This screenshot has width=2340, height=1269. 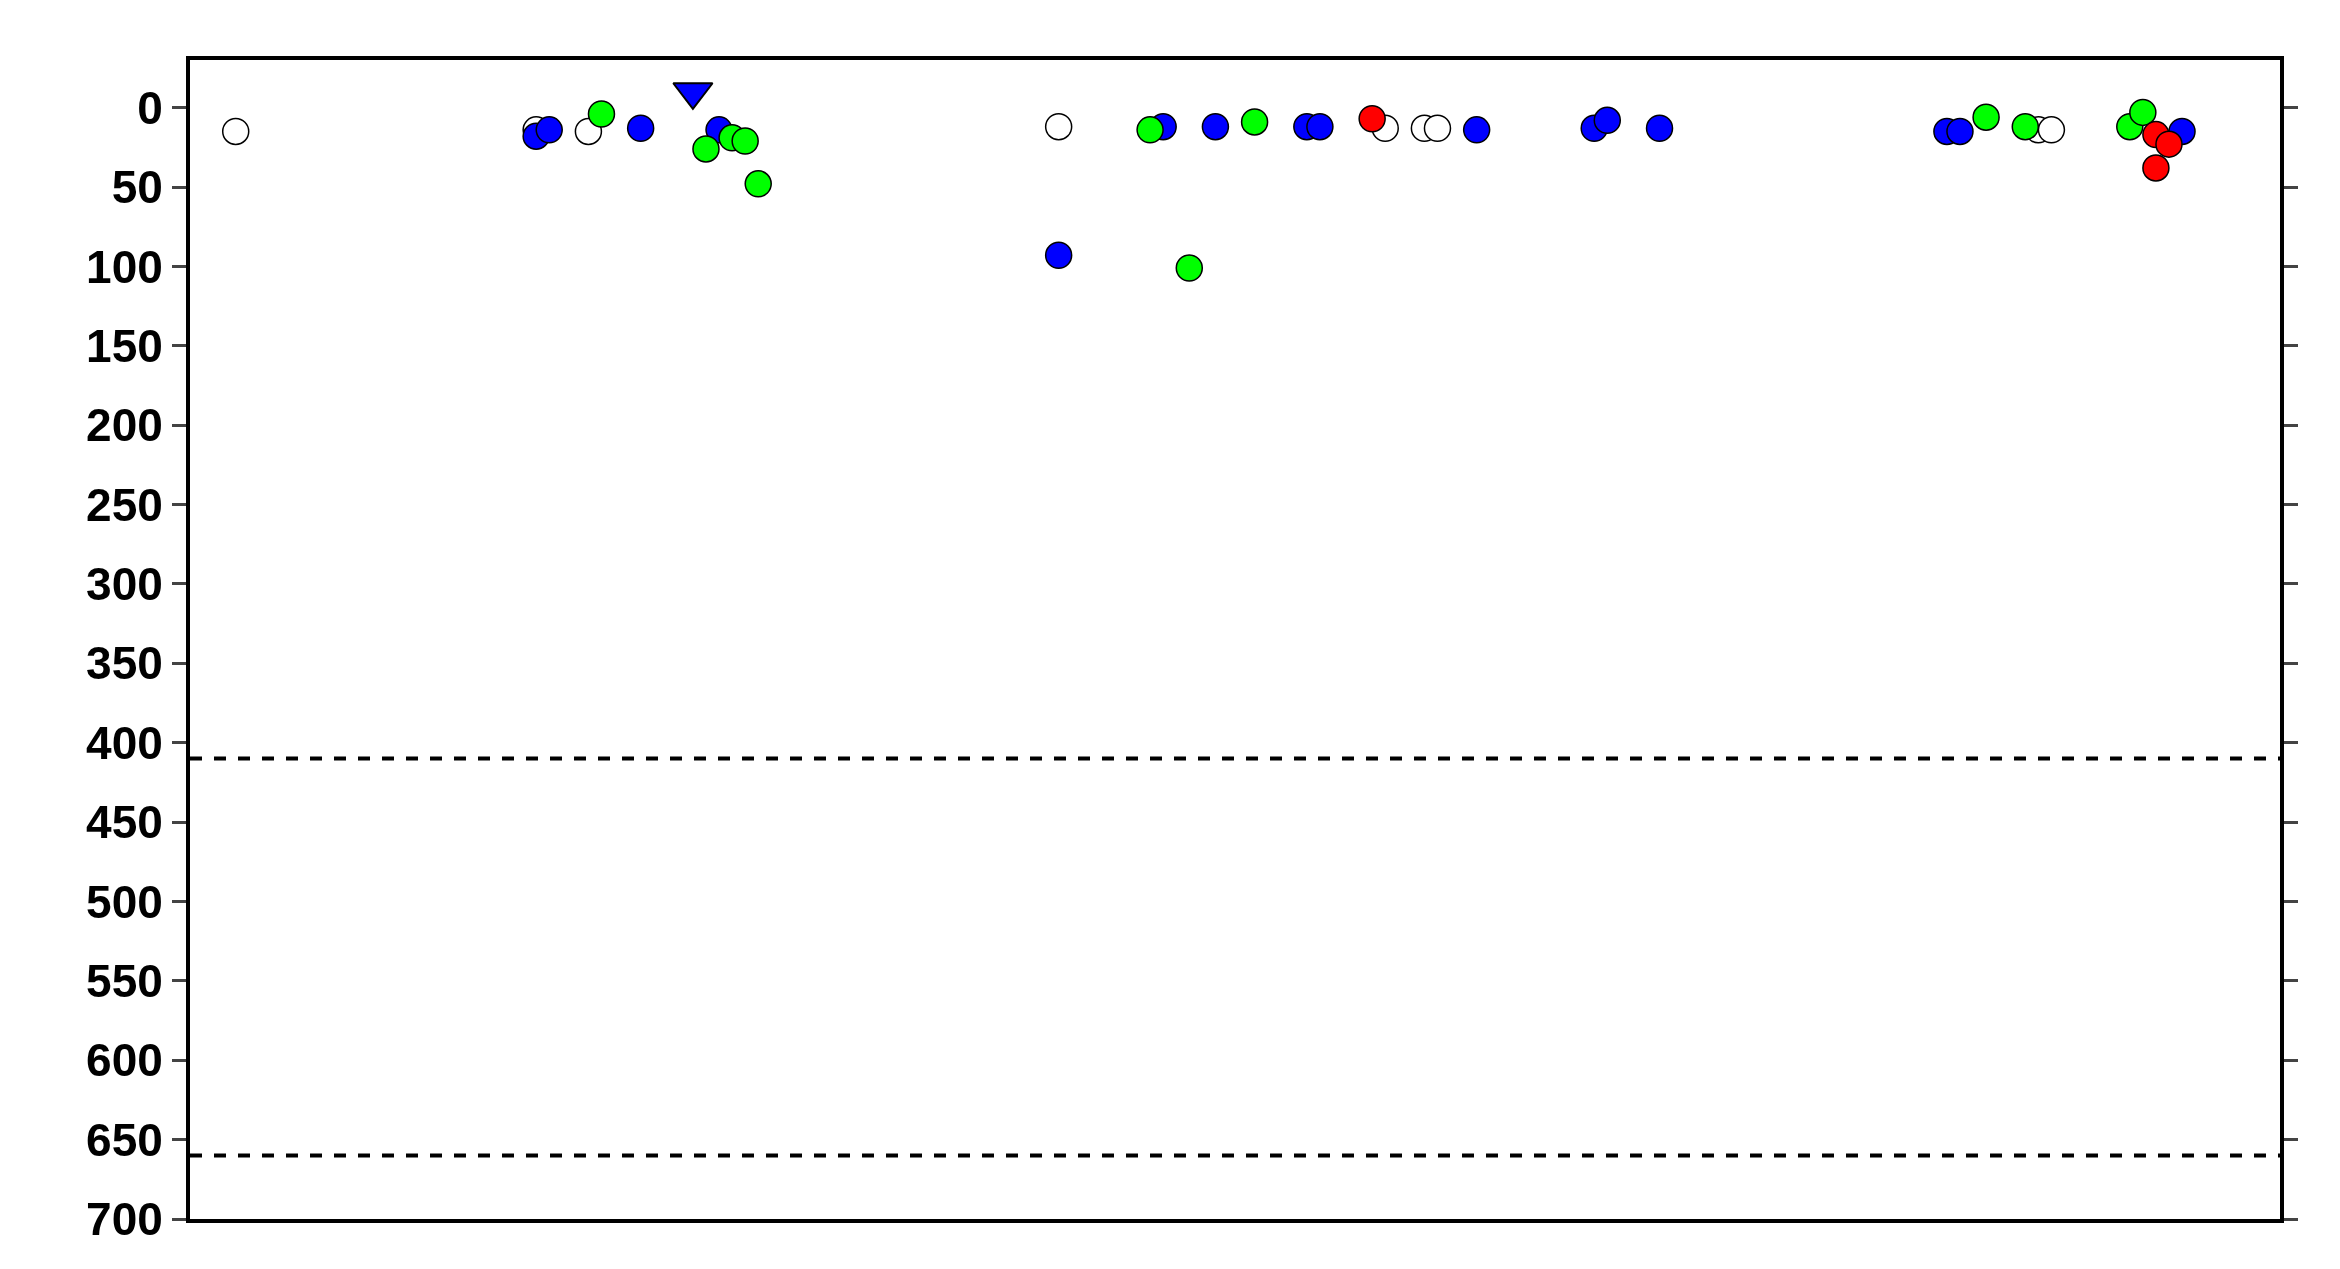 What do you see at coordinates (124, 822) in the screenshot?
I see `y-tick-label: 450` at bounding box center [124, 822].